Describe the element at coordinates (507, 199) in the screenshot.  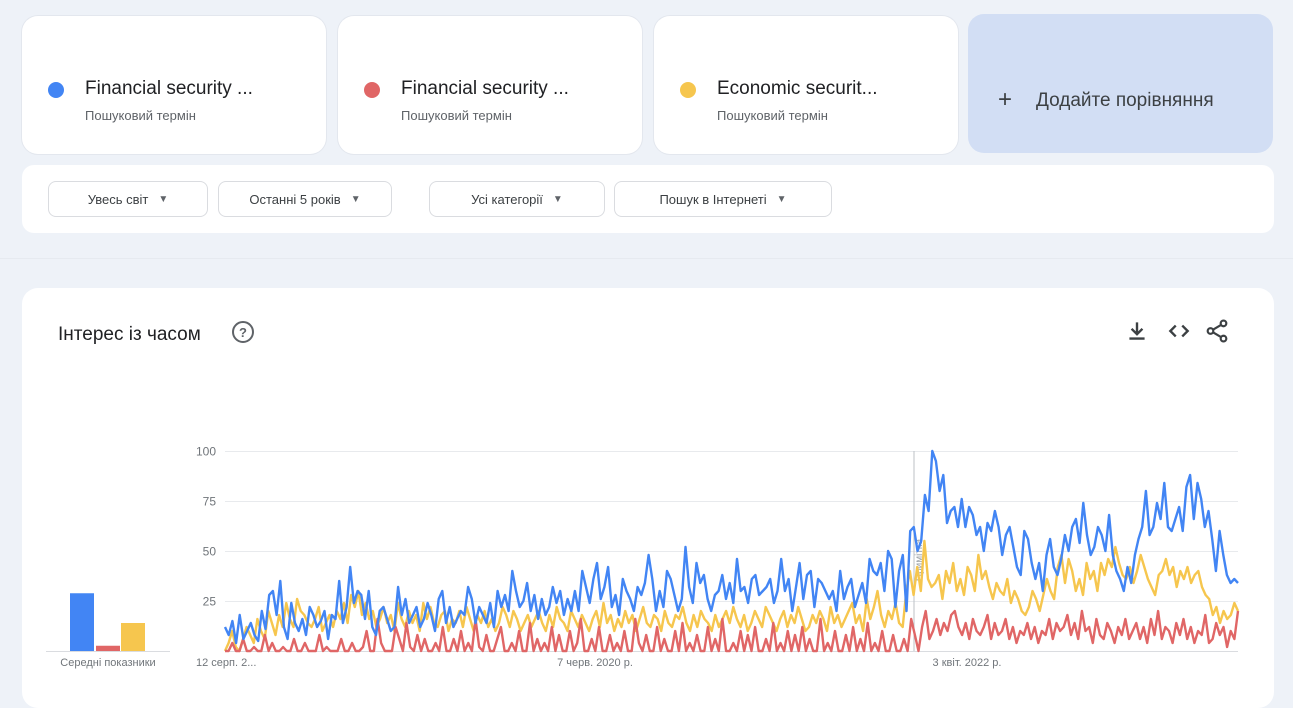
I see `category-filter-label: Усі категорії` at that location.